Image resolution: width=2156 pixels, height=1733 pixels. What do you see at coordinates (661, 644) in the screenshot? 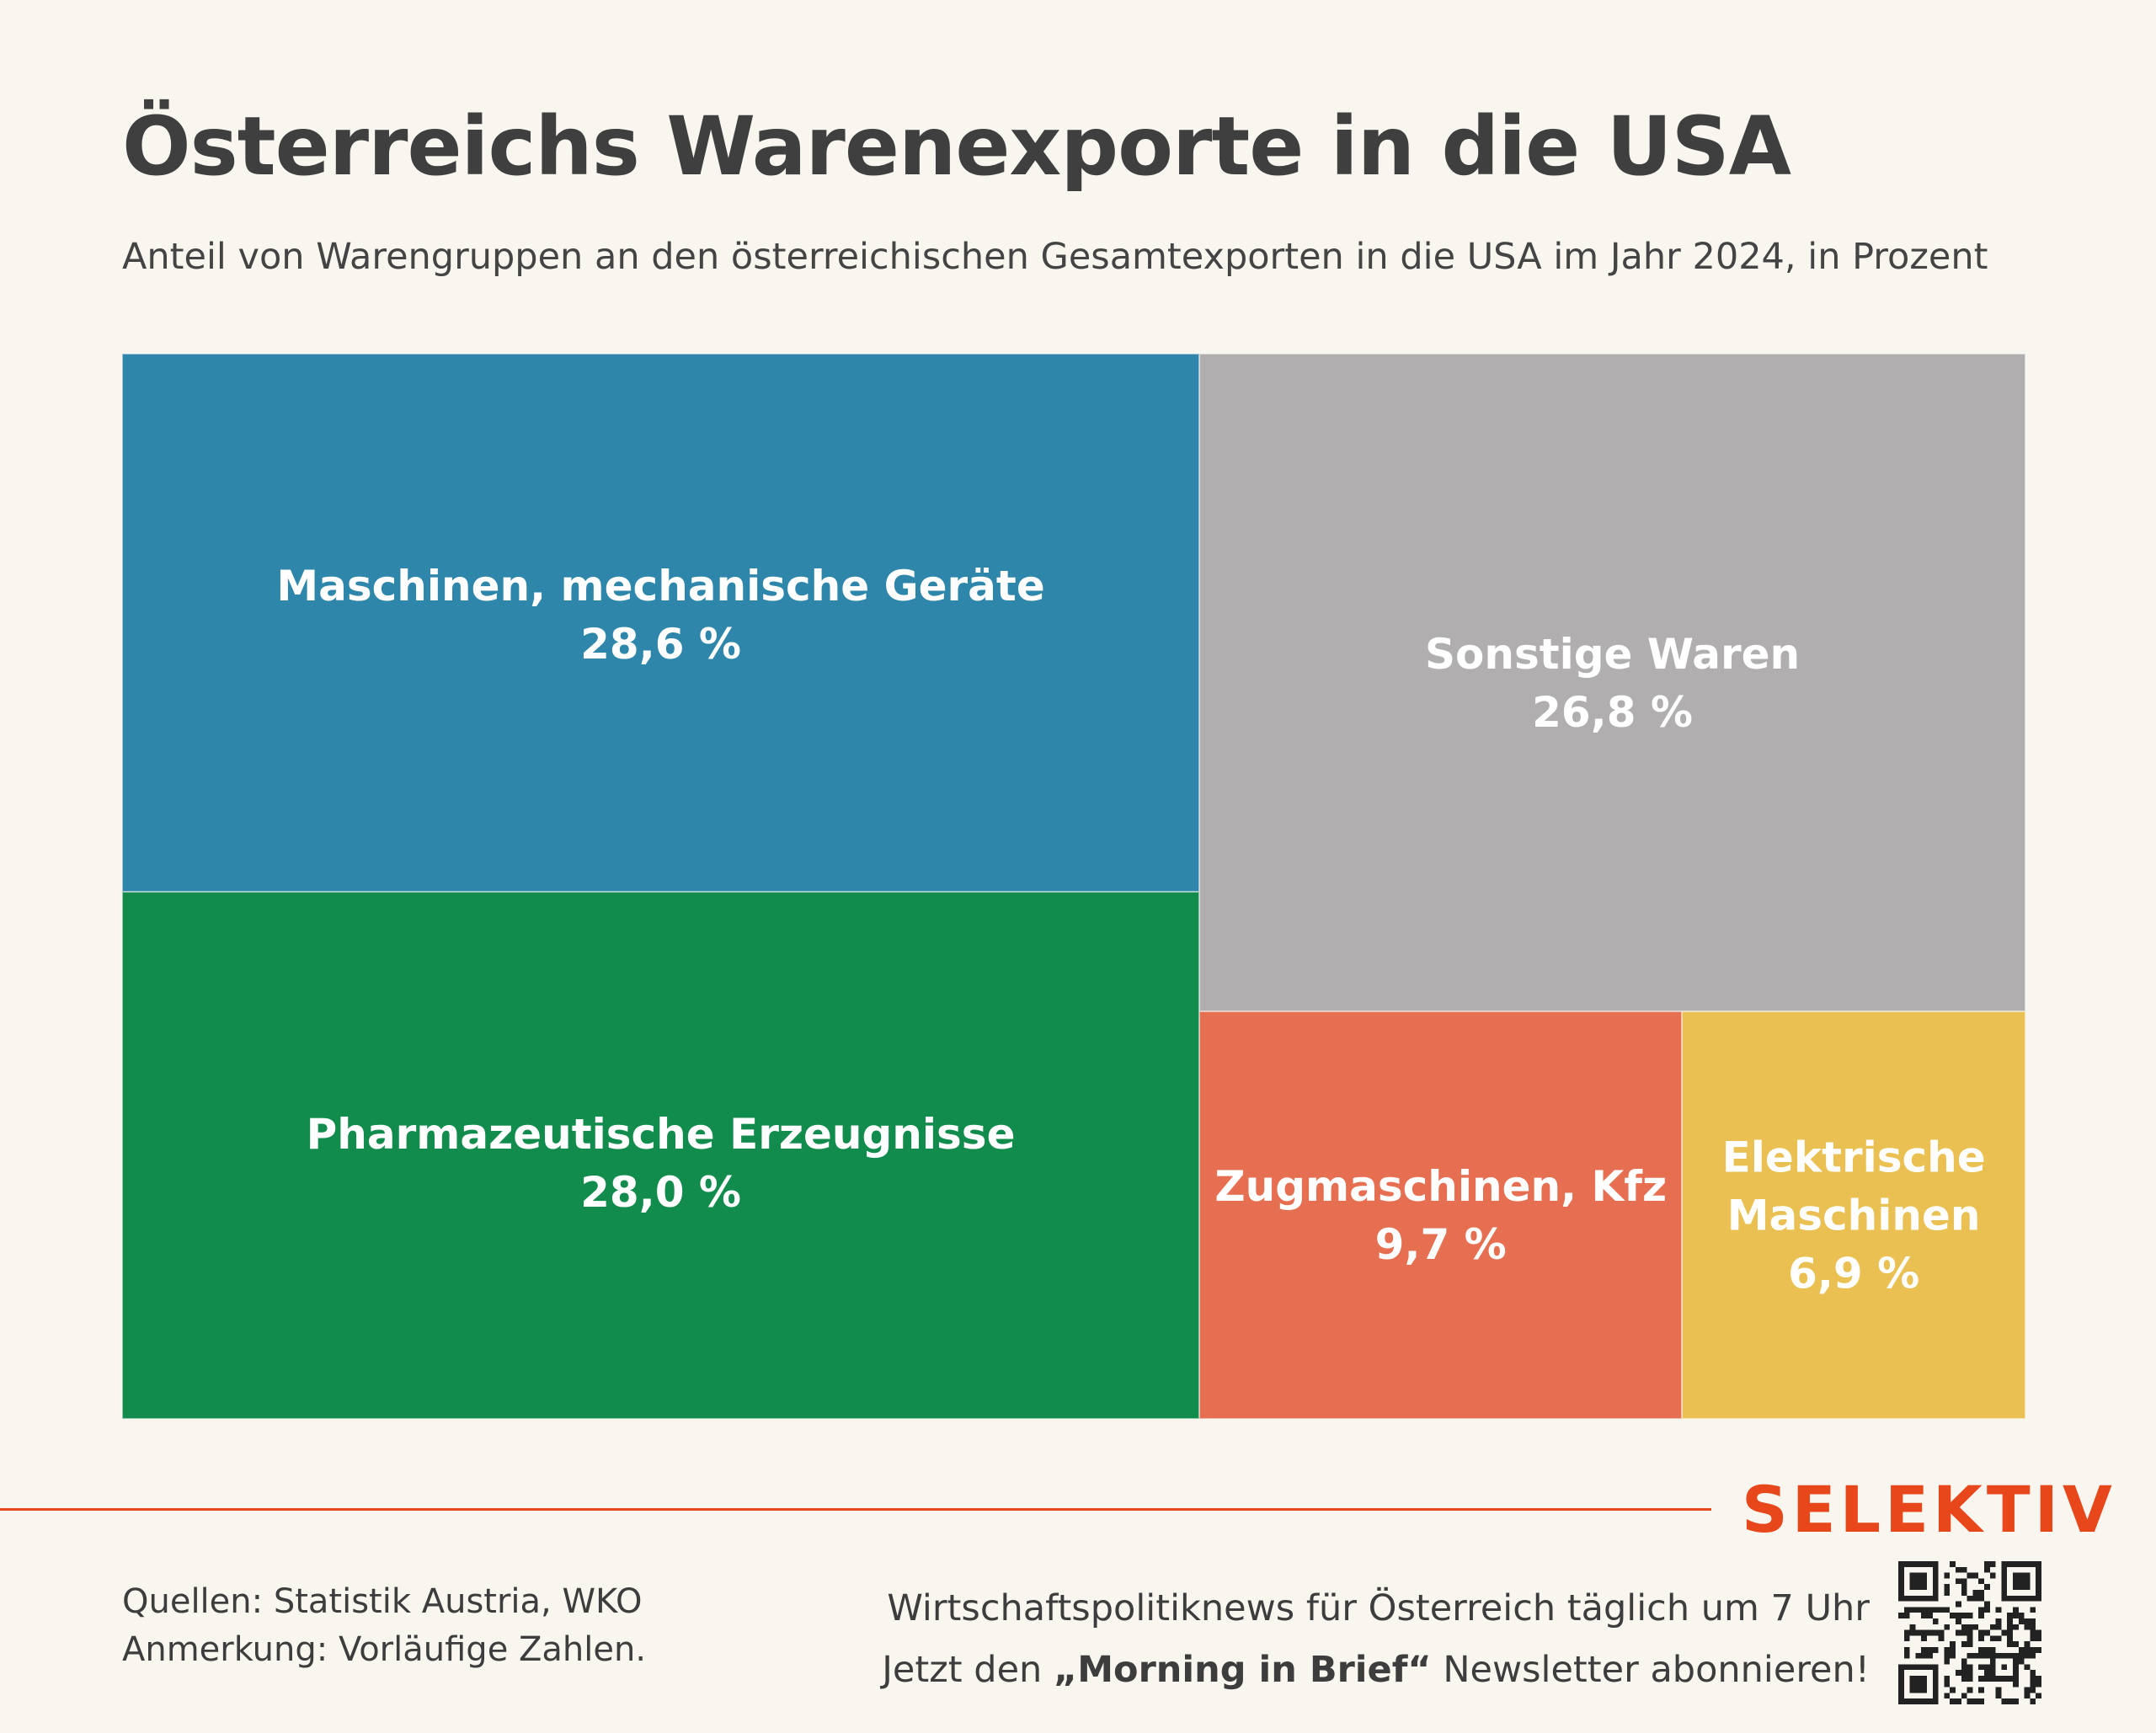
I see `category-value: 28,6 %` at bounding box center [661, 644].